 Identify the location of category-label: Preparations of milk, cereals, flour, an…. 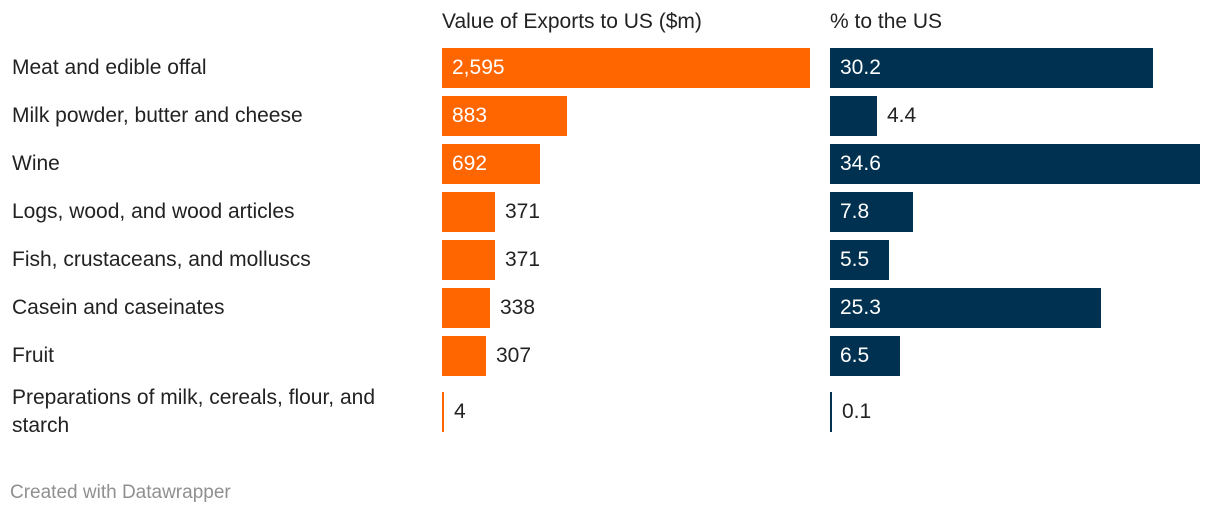
(194, 411).